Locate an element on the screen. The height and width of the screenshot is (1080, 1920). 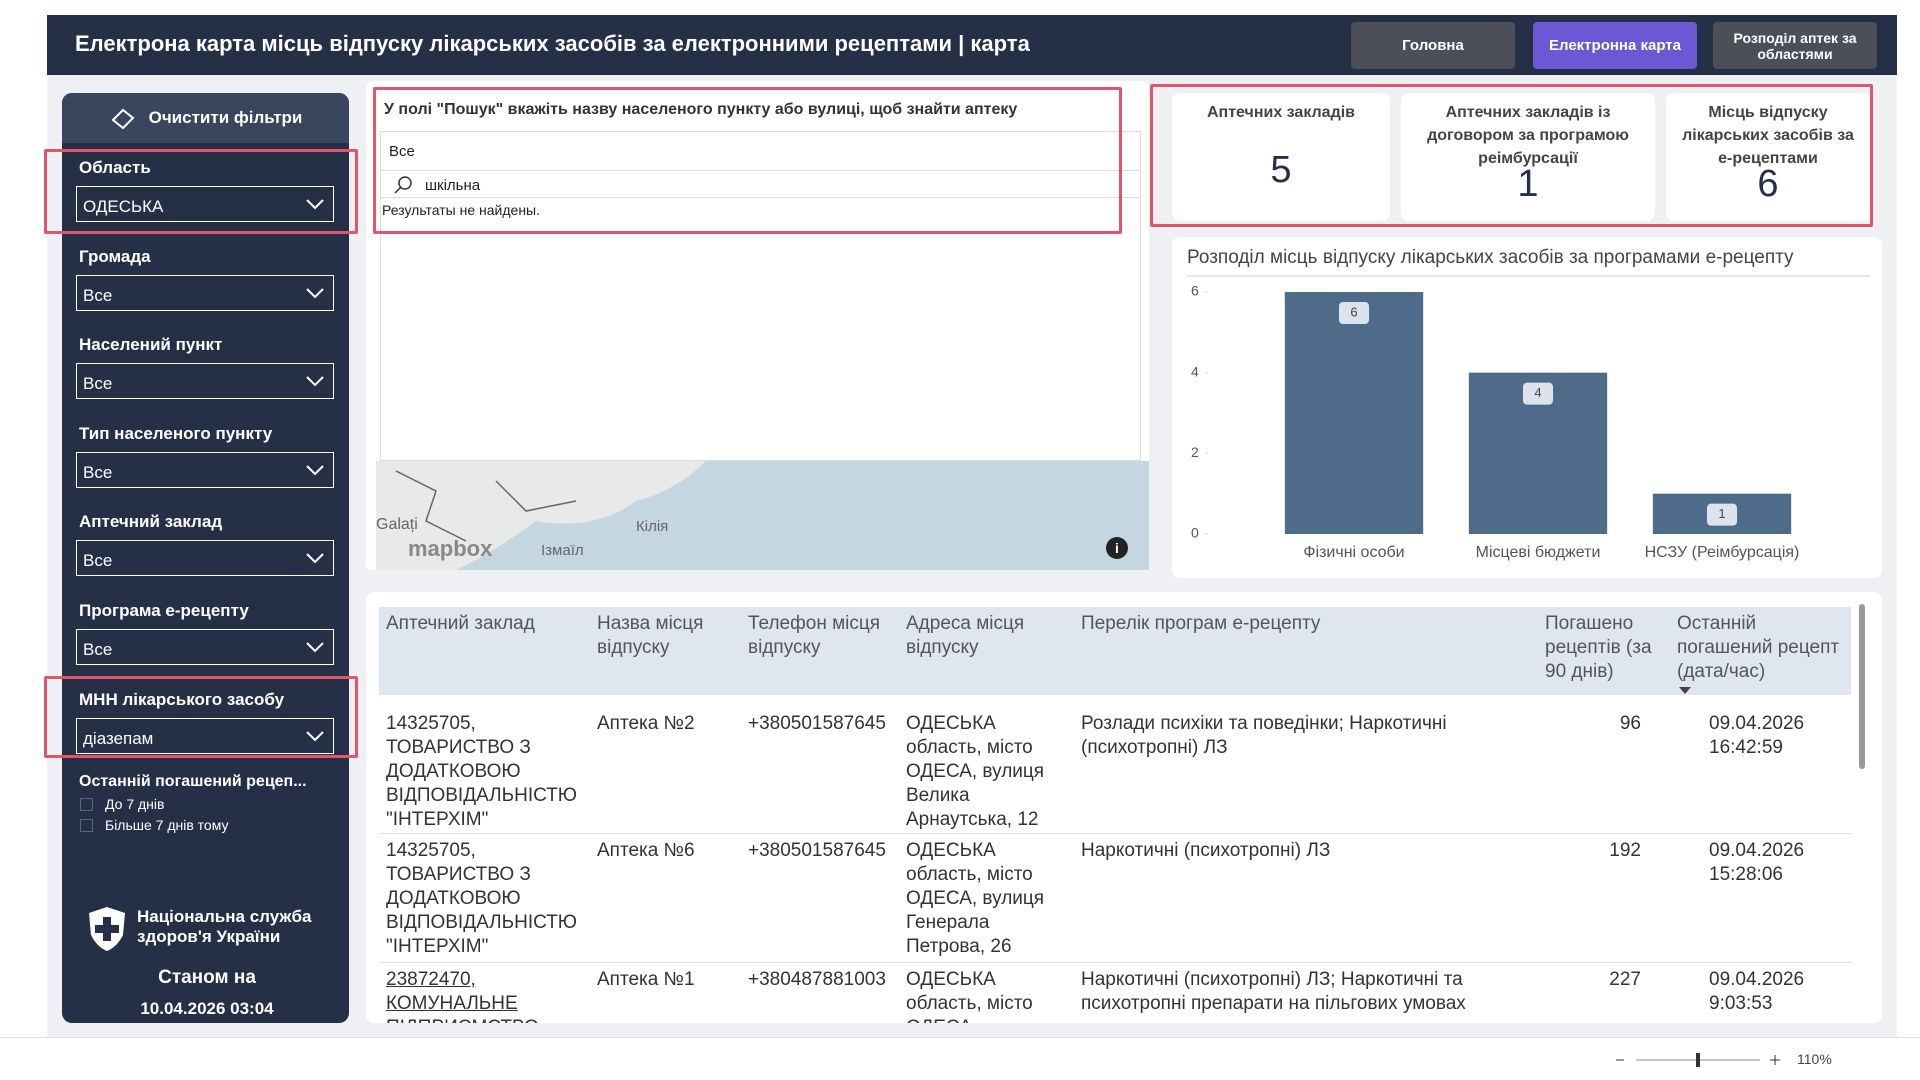
filter-label: Область is located at coordinates (115, 167).